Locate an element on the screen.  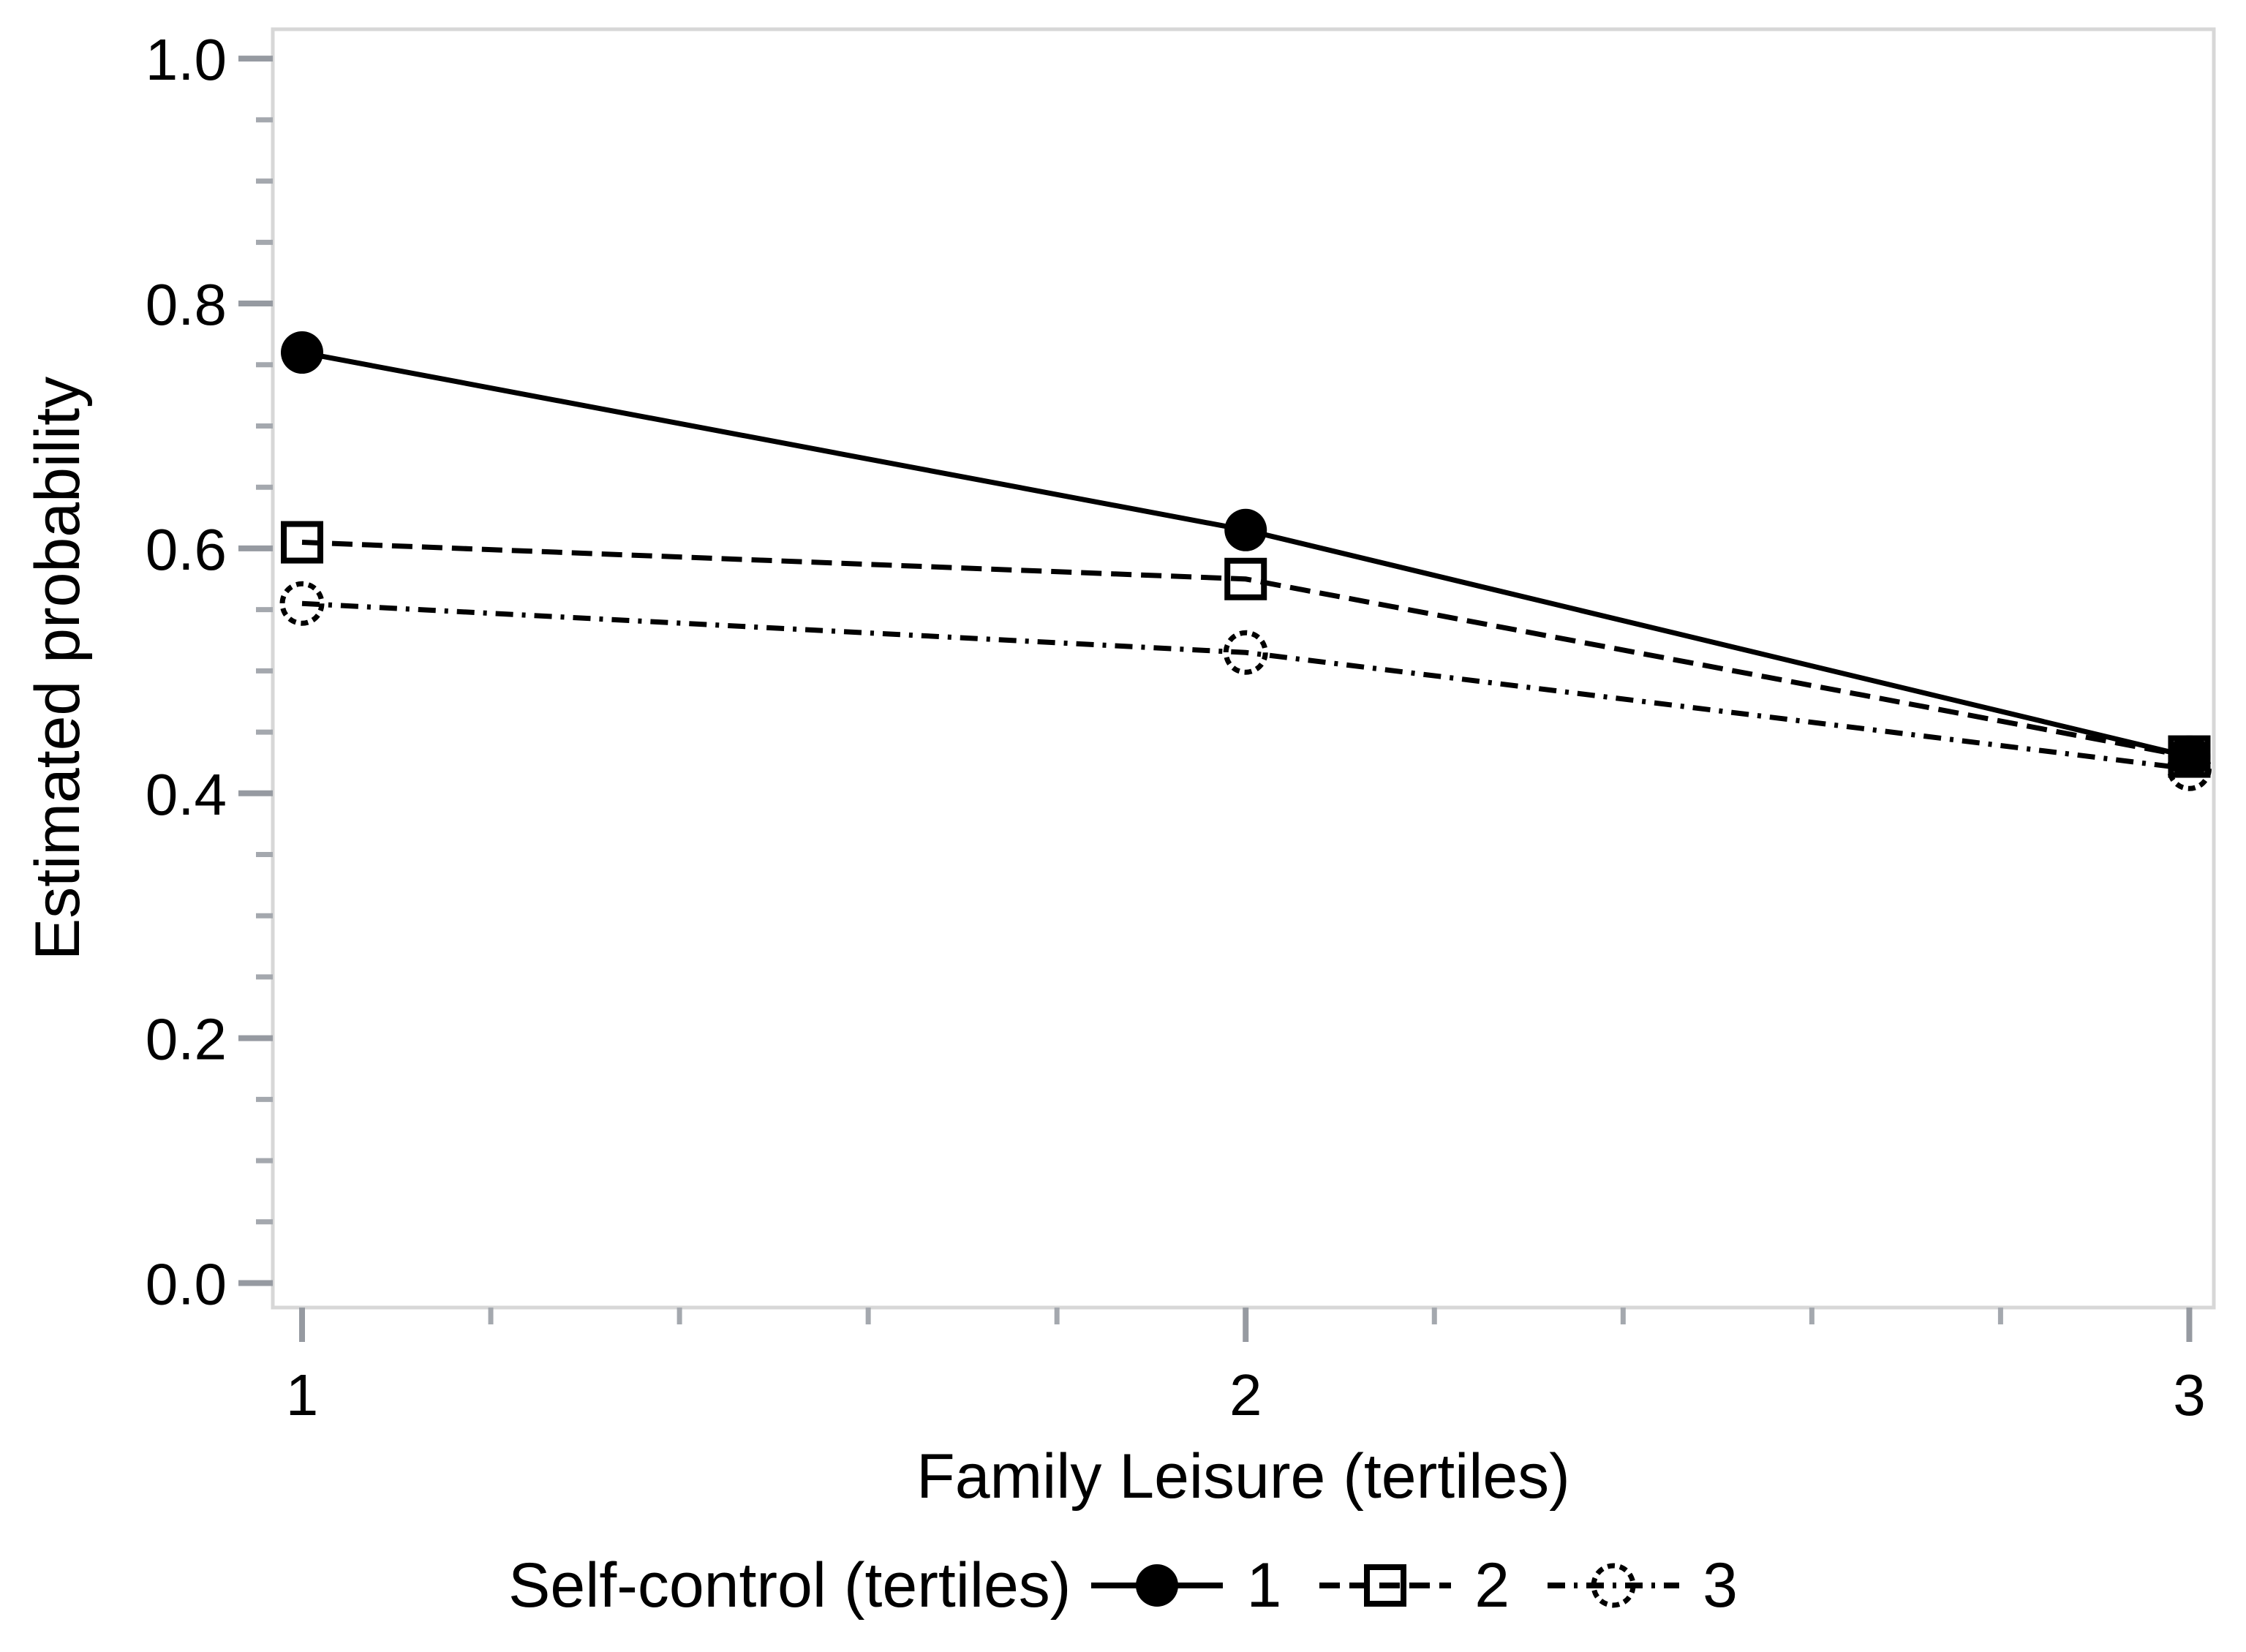
legend: Self-control (tertiles) 1 2 3 is located at coordinates (1123, 1586).